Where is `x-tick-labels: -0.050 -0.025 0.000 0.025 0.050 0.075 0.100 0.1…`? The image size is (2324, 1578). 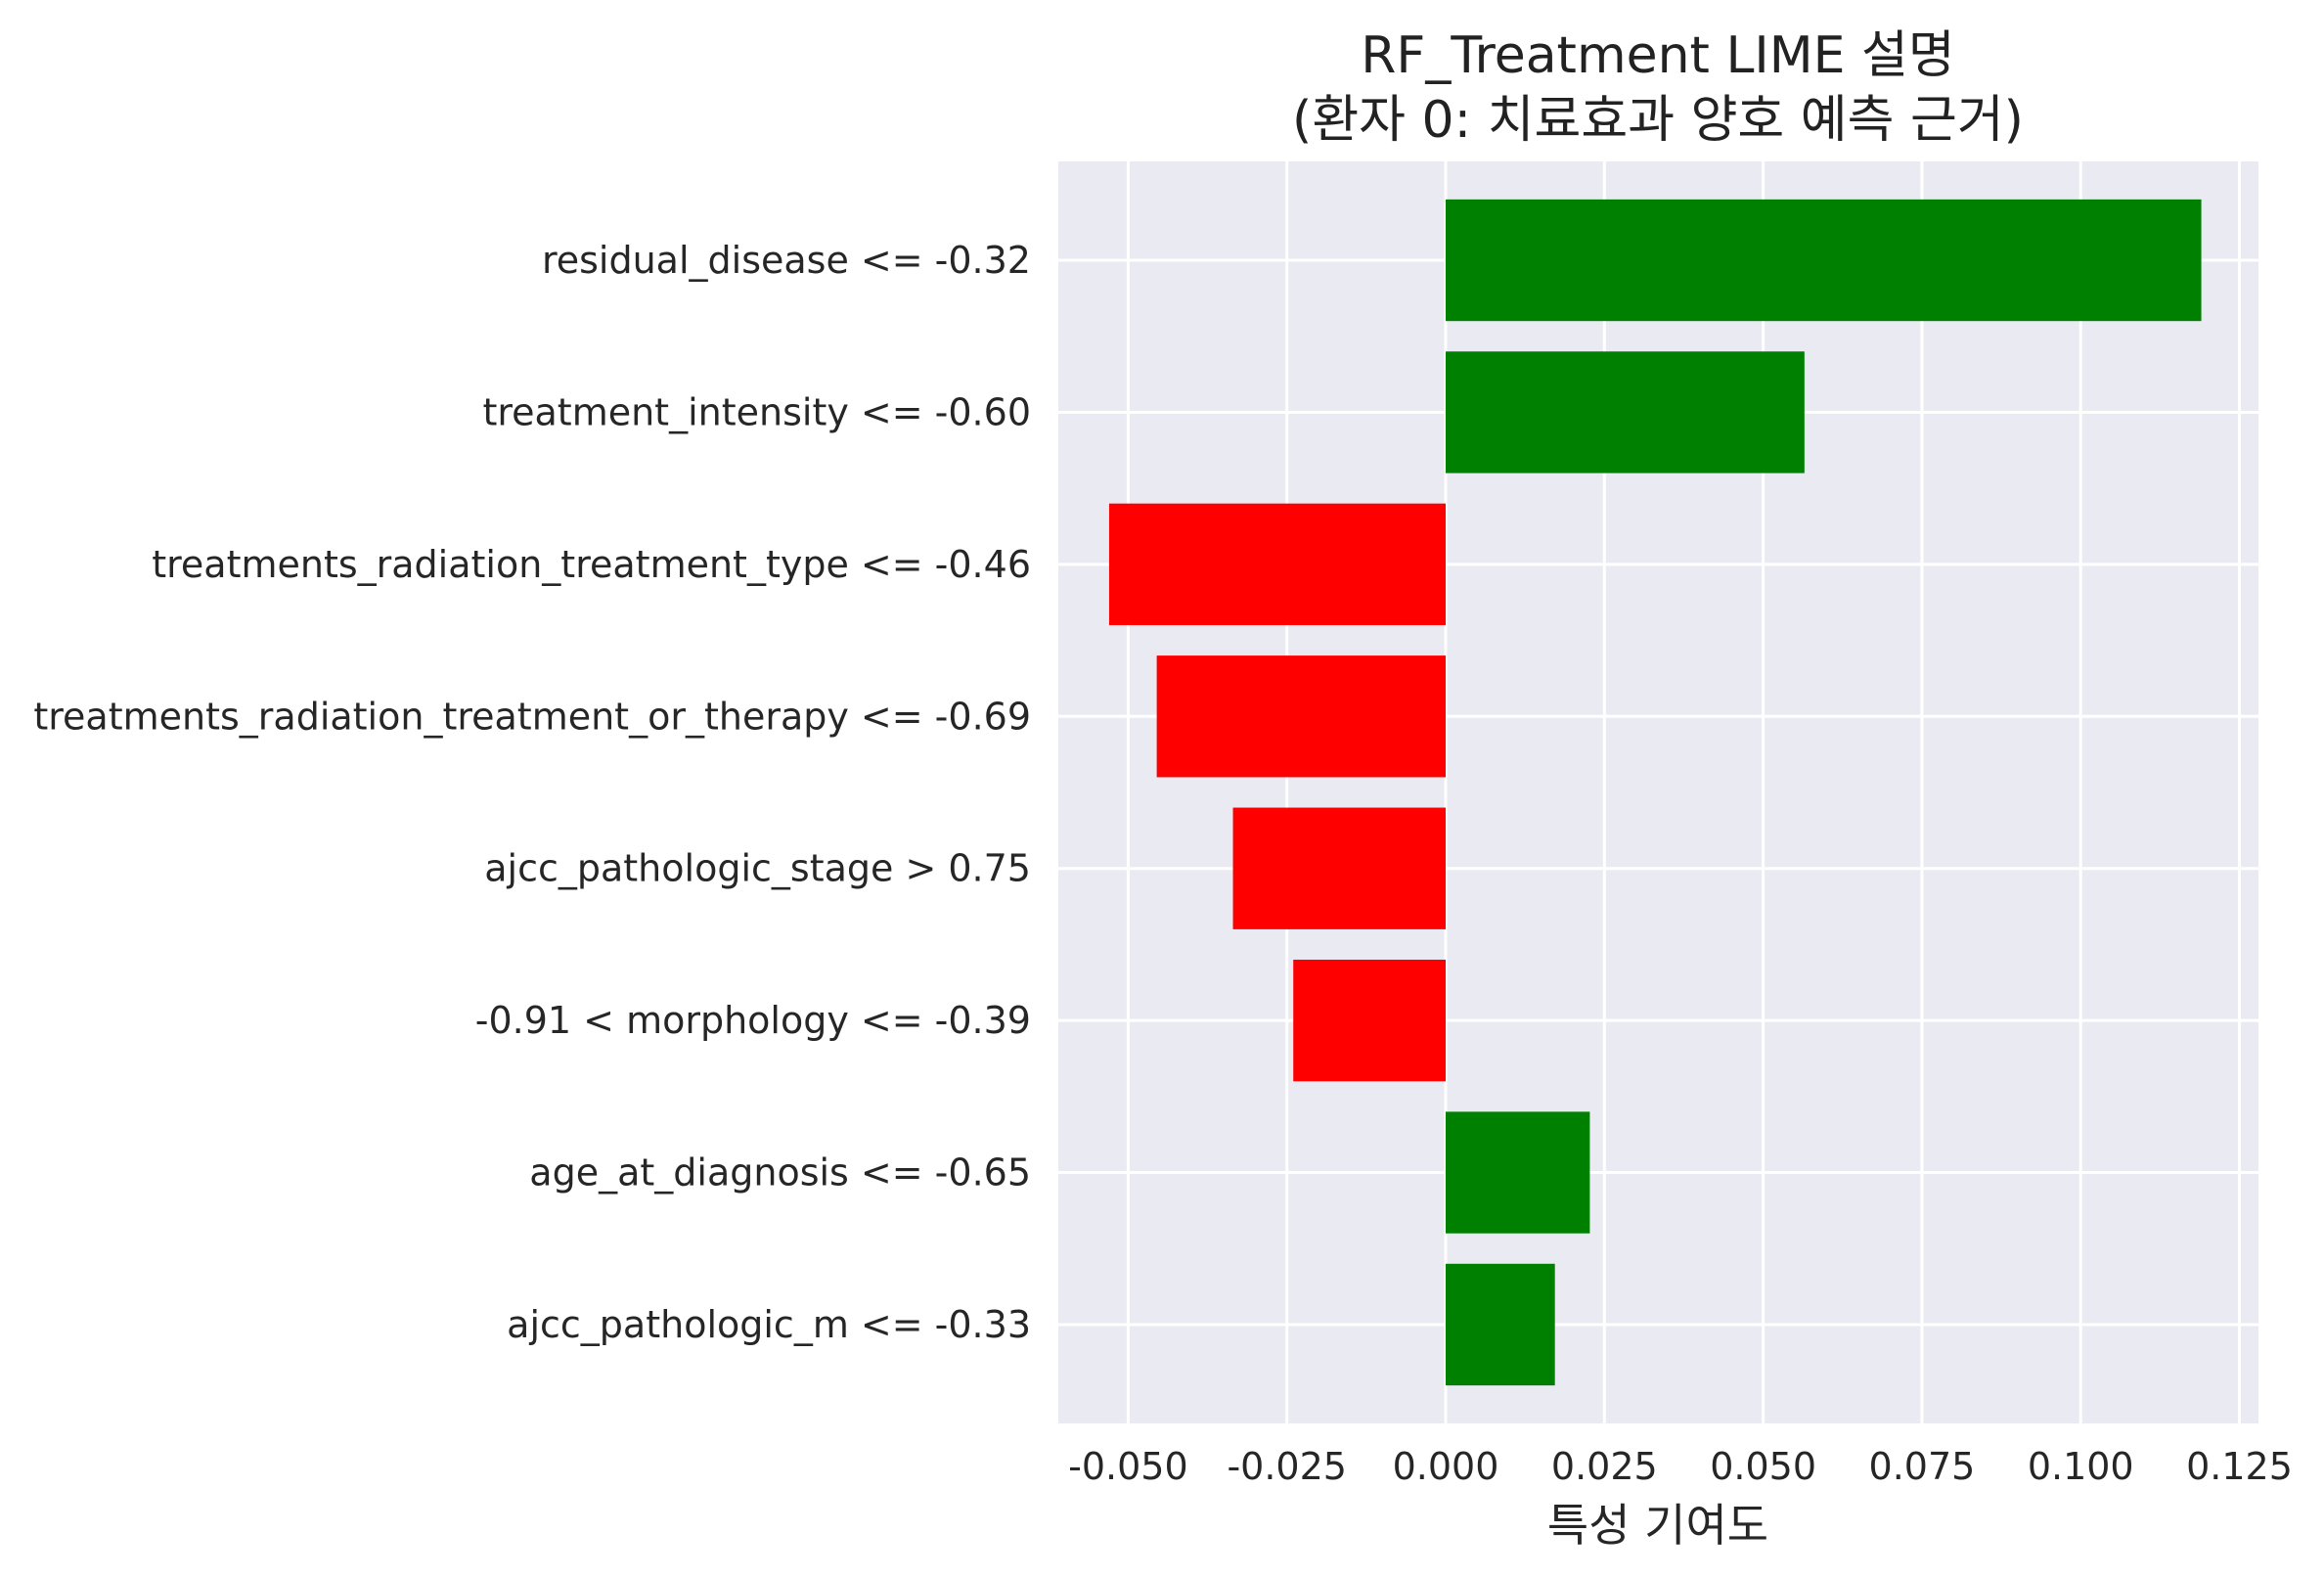 x-tick-labels: -0.050 -0.025 0.000 0.025 0.050 0.075 0.100 0.1… is located at coordinates (1680, 1466).